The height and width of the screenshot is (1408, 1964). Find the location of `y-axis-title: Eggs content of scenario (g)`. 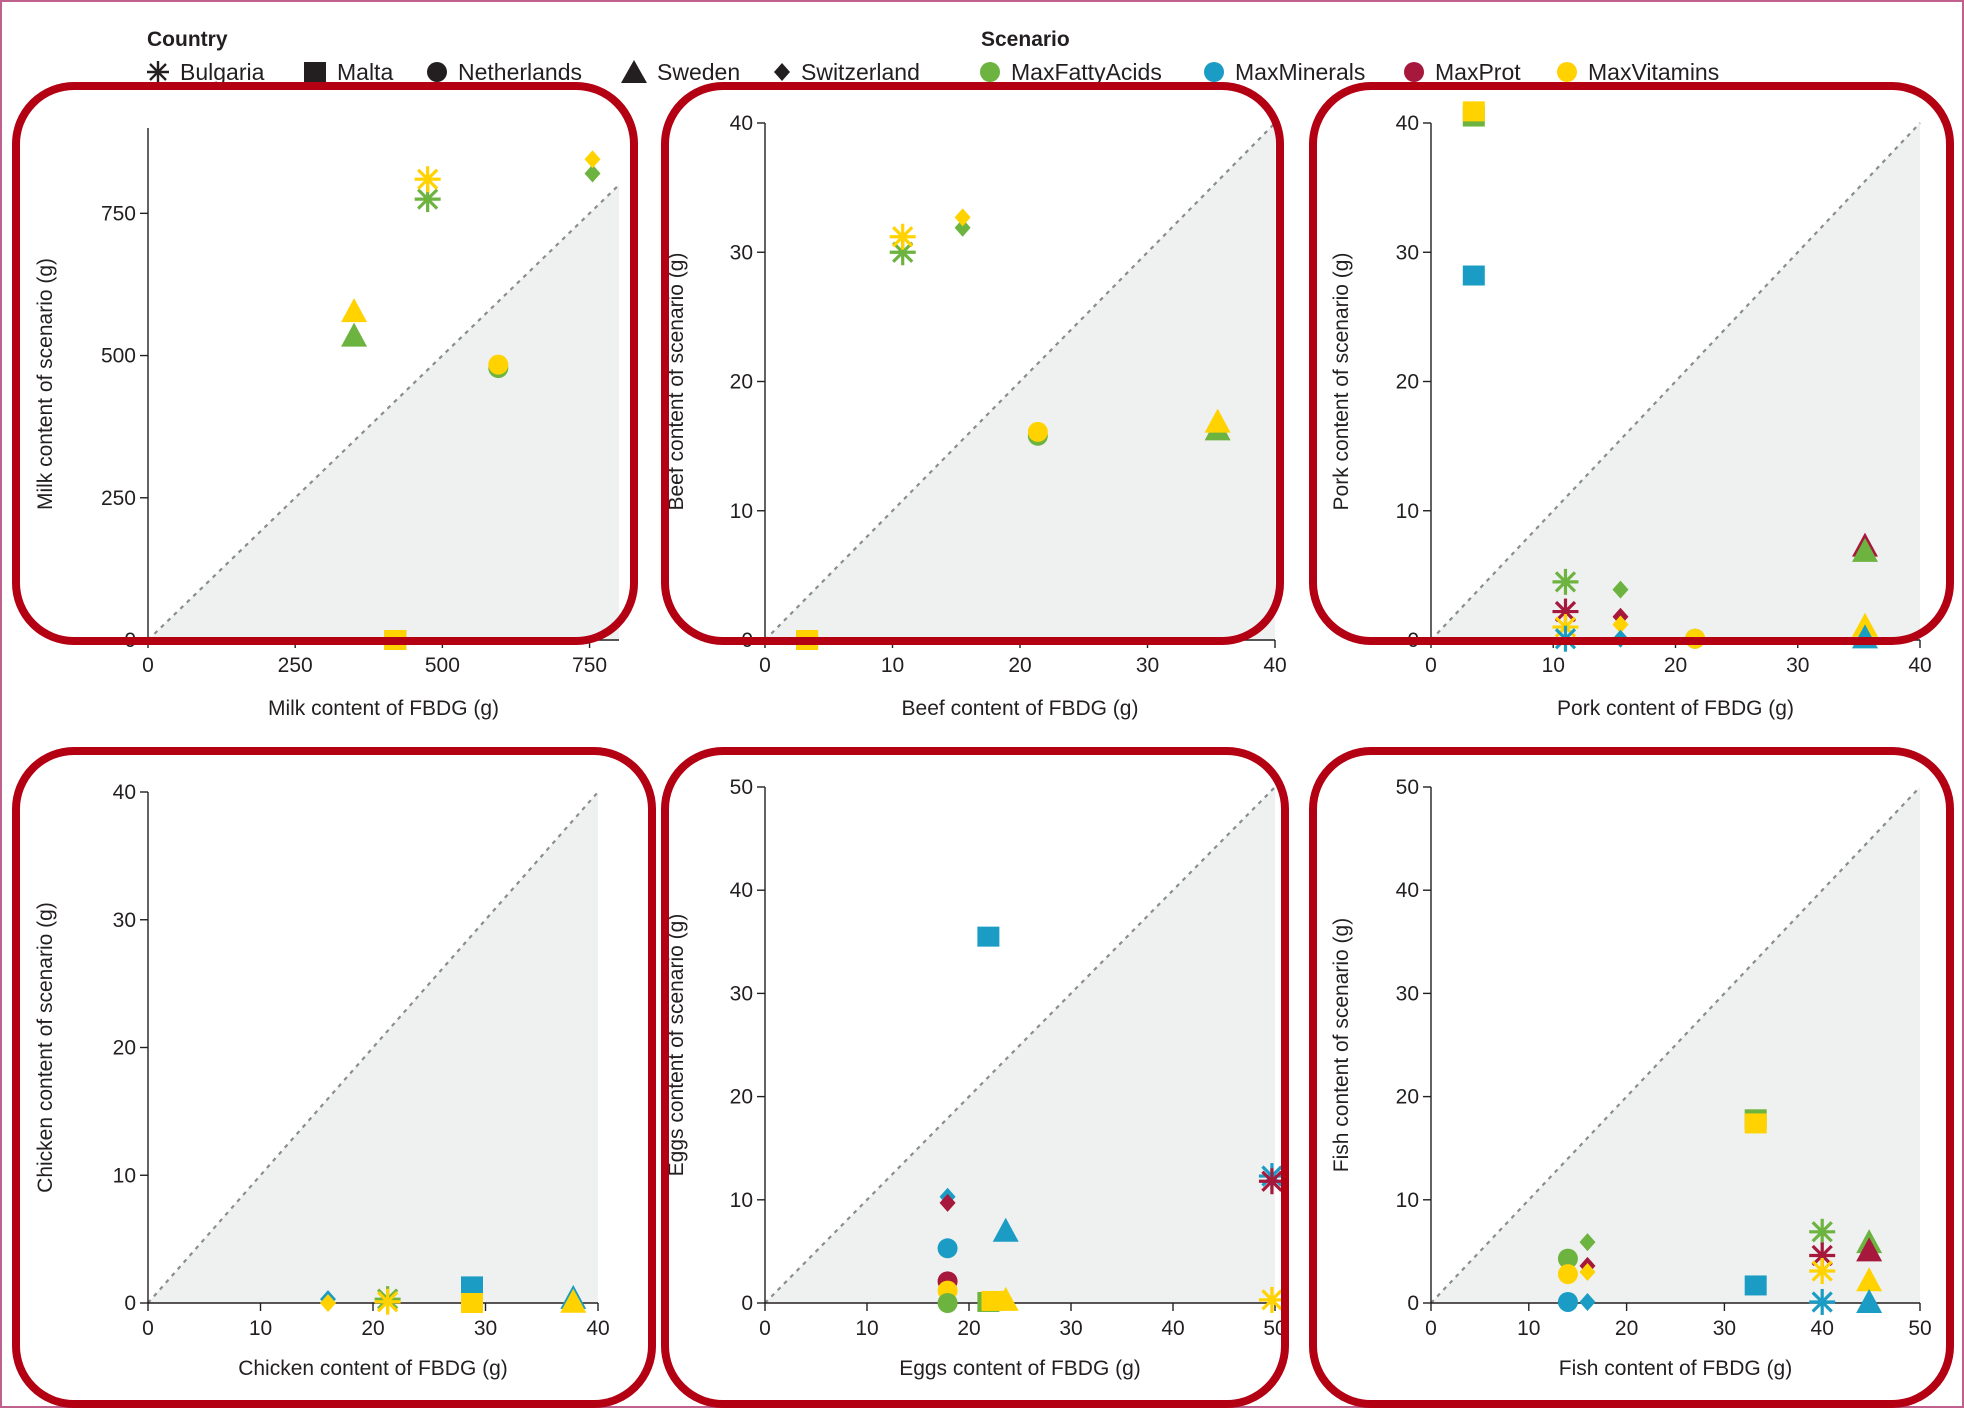

y-axis-title: Eggs content of scenario (g) is located at coordinates (676, 1045).